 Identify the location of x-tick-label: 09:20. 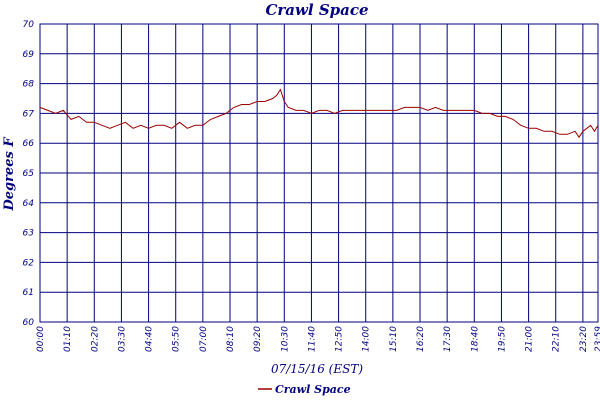
(258, 339).